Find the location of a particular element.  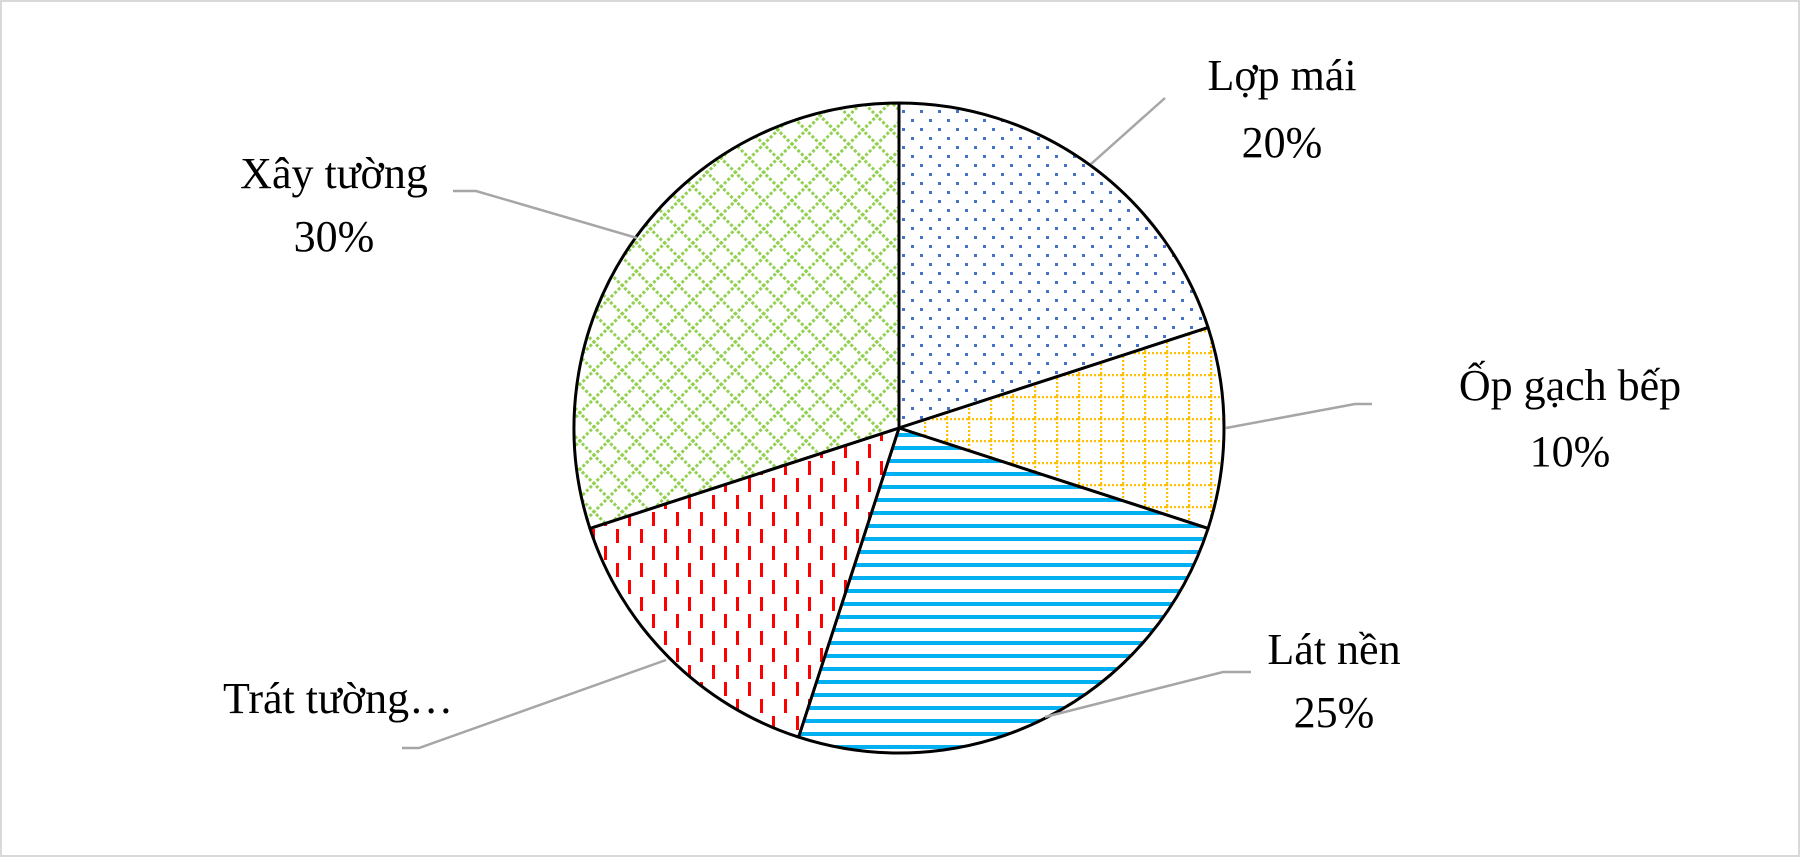

category-label: Lát nền is located at coordinates (1333, 649).